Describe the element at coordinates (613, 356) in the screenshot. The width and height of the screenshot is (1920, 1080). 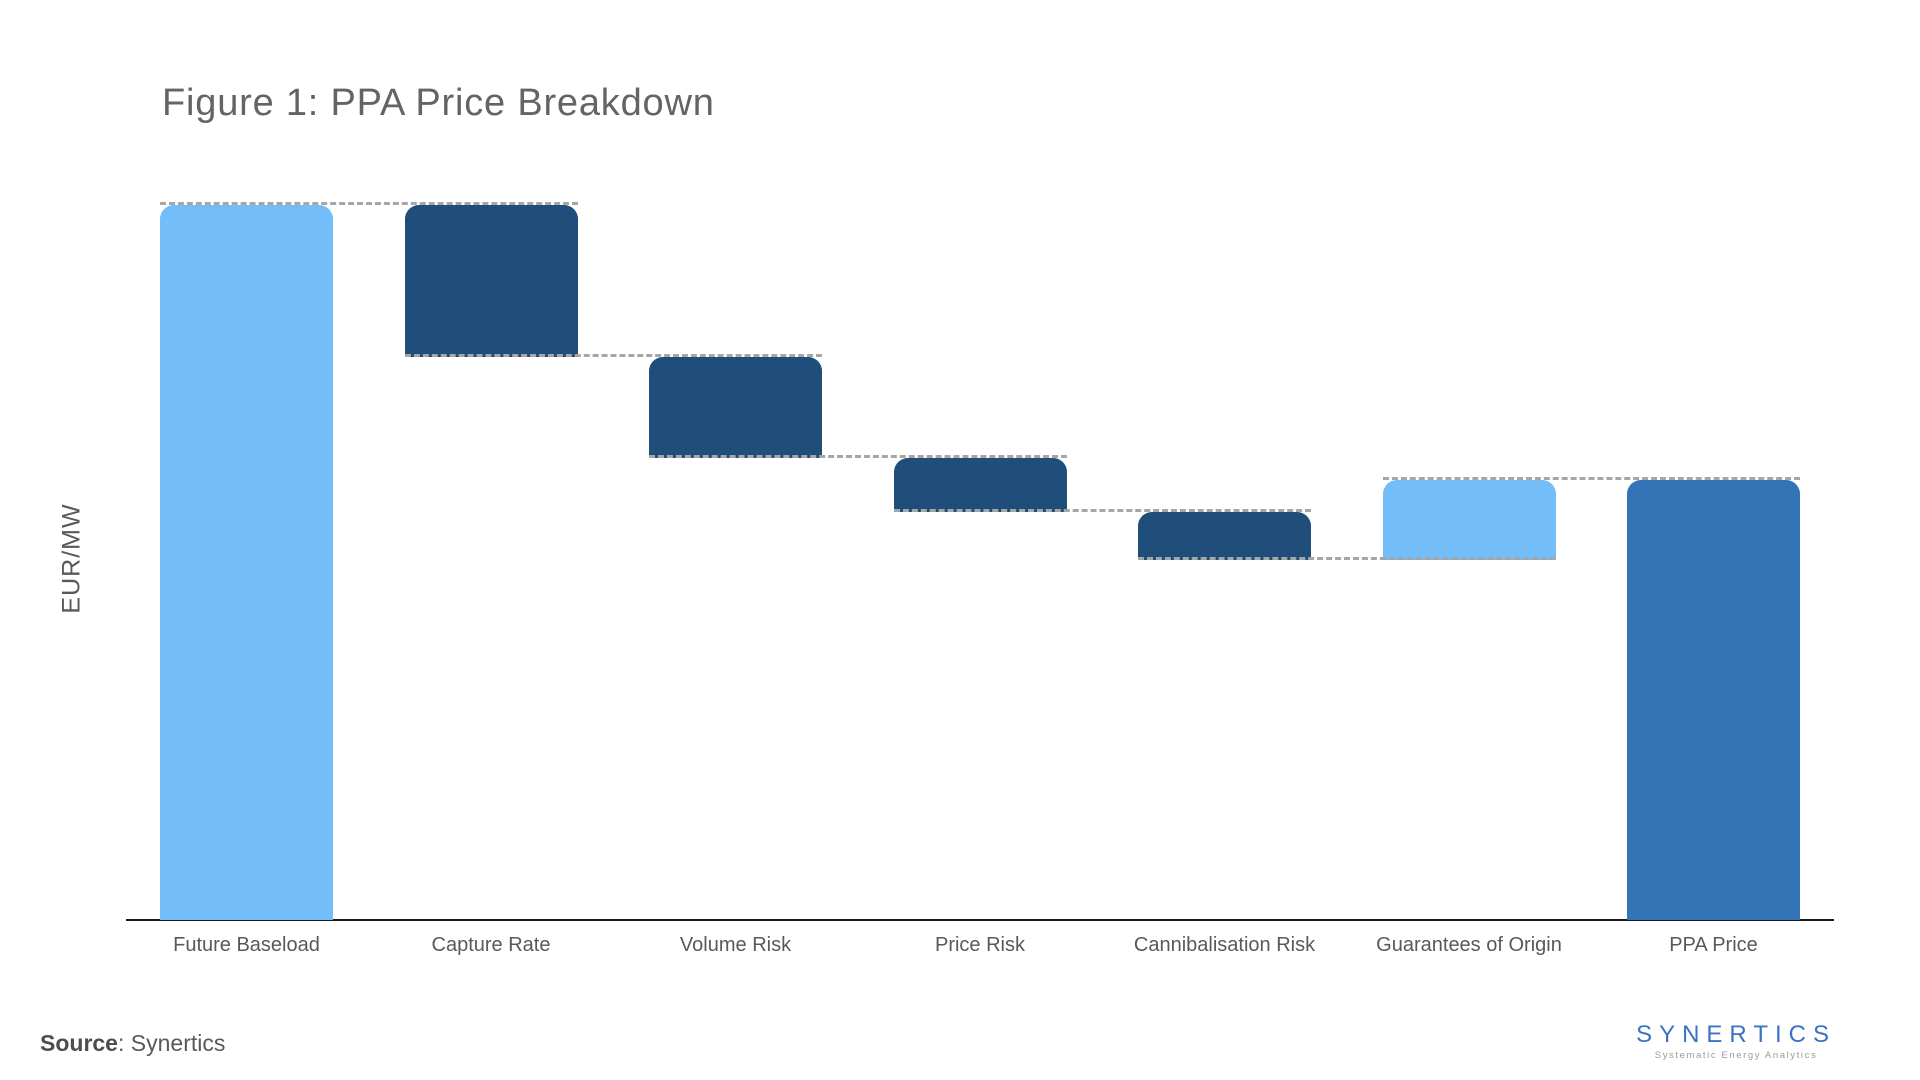
I see `connector-line-capture-rate` at that location.